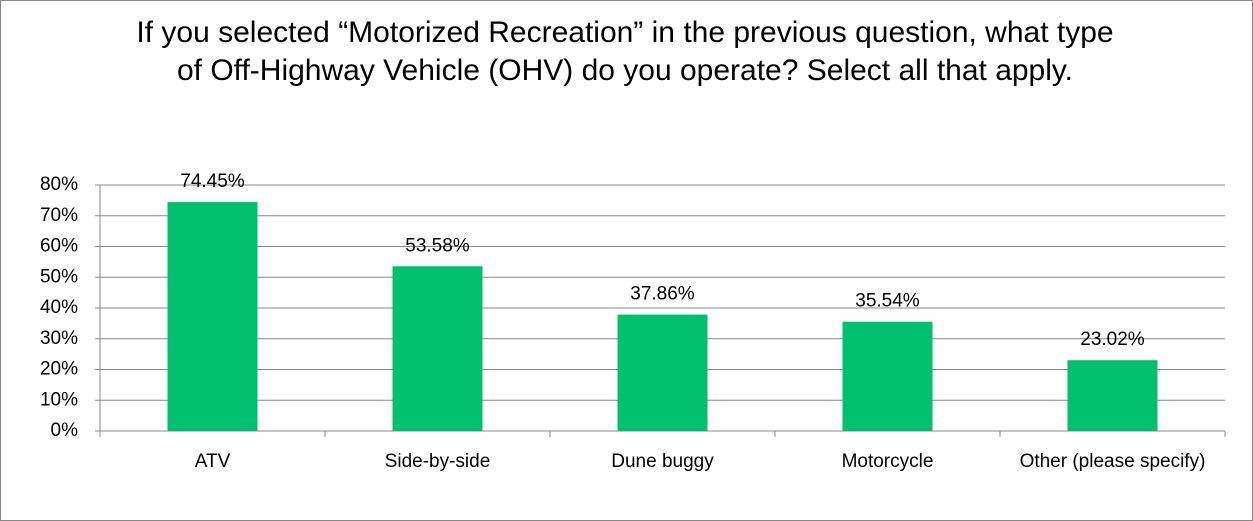 The height and width of the screenshot is (521, 1253). What do you see at coordinates (65, 430) in the screenshot?
I see `y-tick-label: 0%` at bounding box center [65, 430].